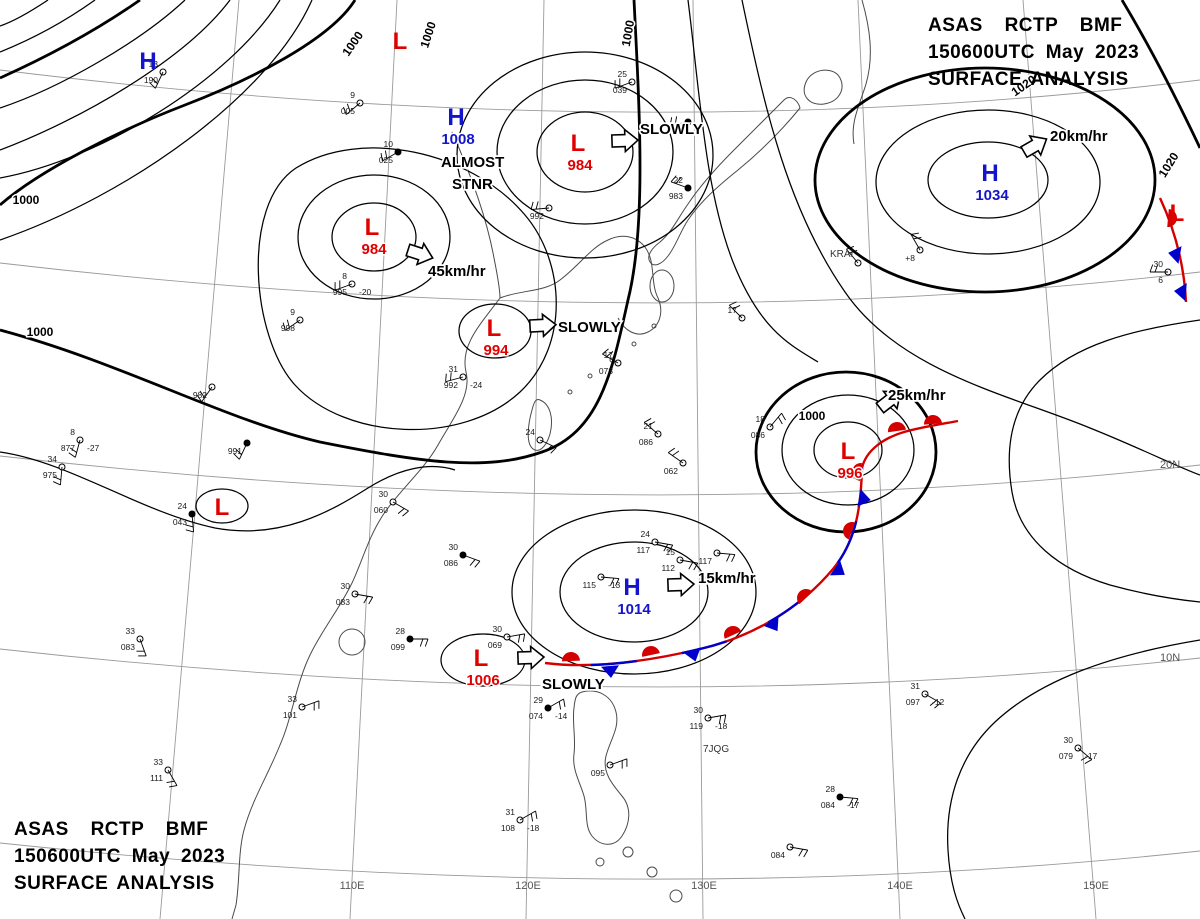 The image size is (1200, 919). I want to click on station-upper-value: 8, so click(344, 276).